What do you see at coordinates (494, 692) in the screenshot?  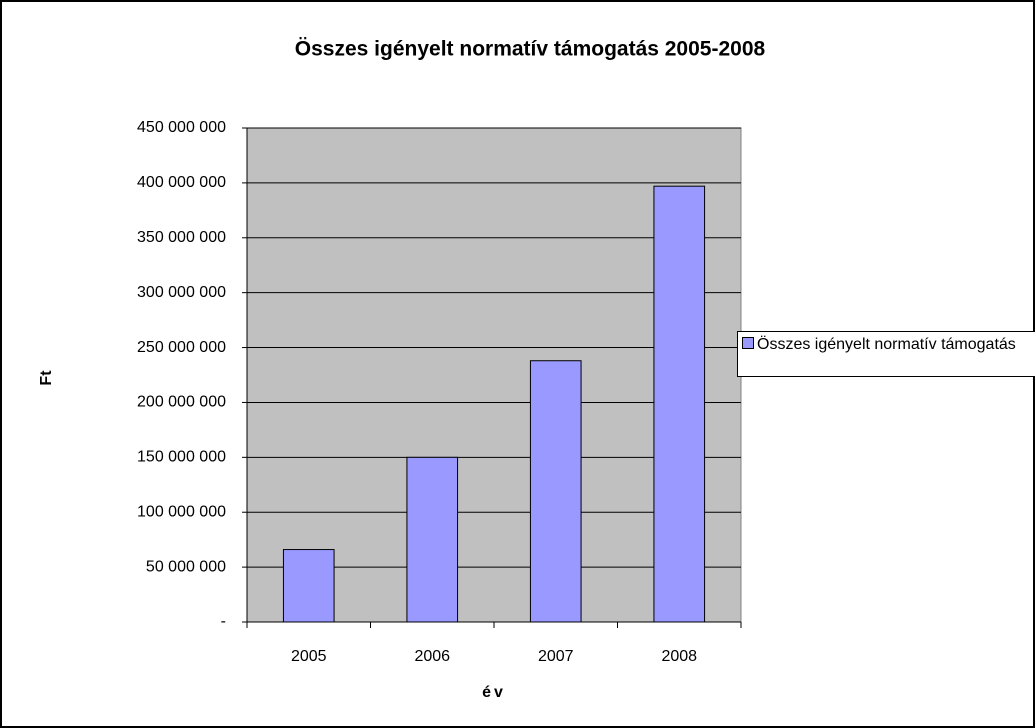 I see `x-axis-title: év` at bounding box center [494, 692].